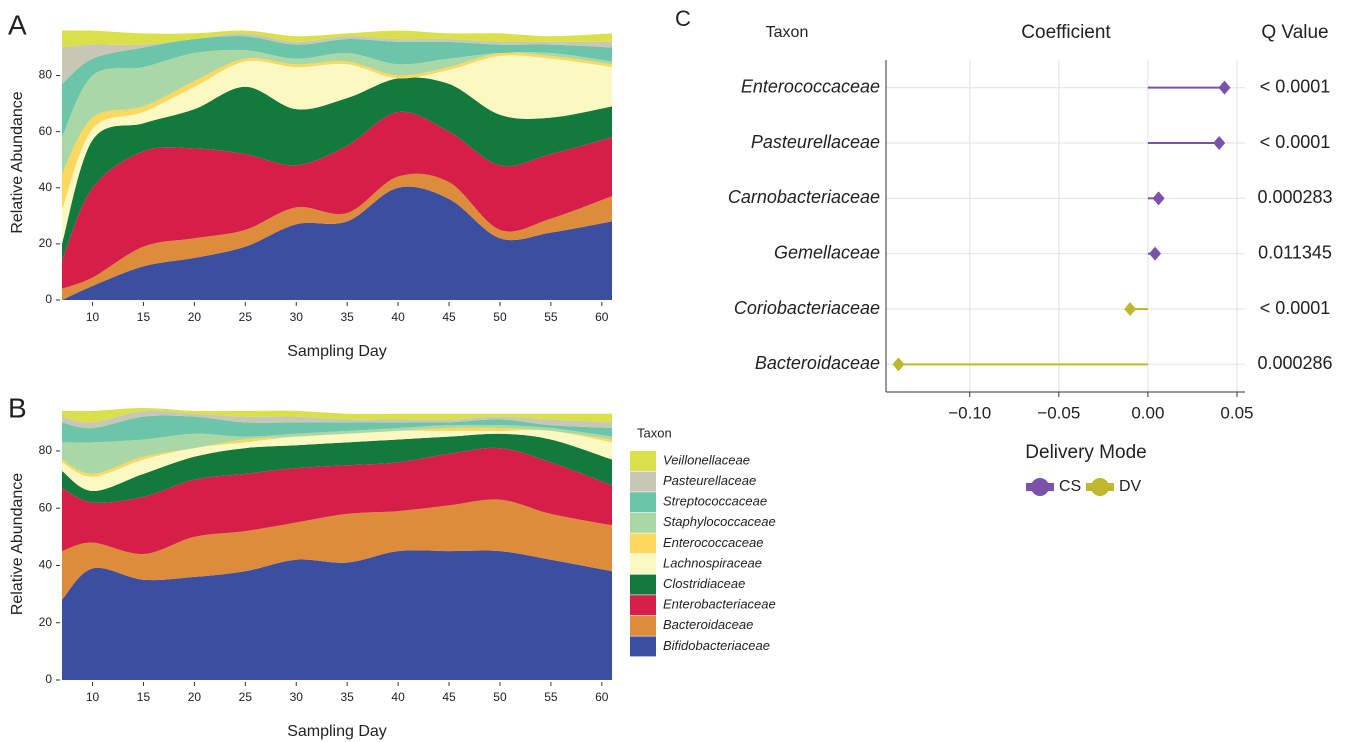 This screenshot has width=1357, height=742. What do you see at coordinates (1236, 412) in the screenshot?
I see `x-tick-label: 0.05` at bounding box center [1236, 412].